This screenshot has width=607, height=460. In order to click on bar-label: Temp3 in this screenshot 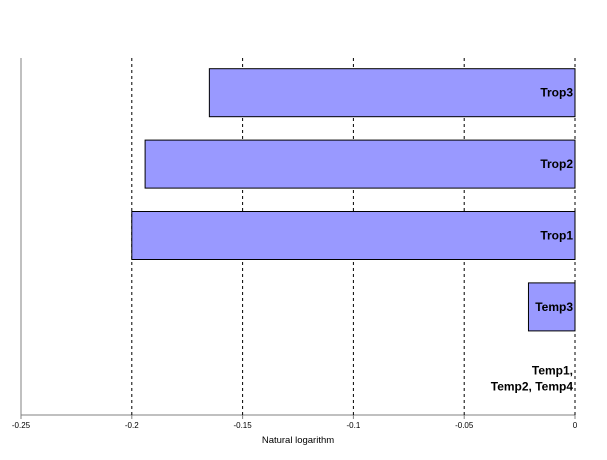, I will do `click(554, 307)`.